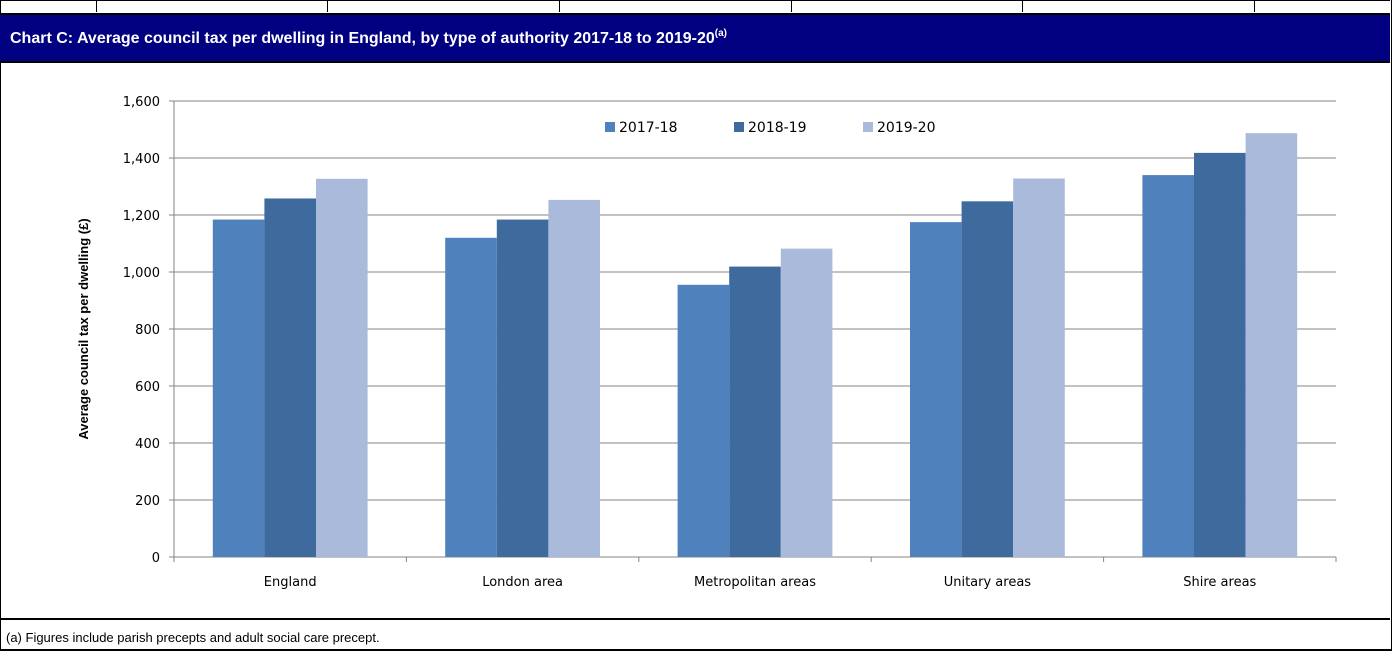 This screenshot has width=1392, height=651. I want to click on bar-2018-19-england, so click(290, 377).